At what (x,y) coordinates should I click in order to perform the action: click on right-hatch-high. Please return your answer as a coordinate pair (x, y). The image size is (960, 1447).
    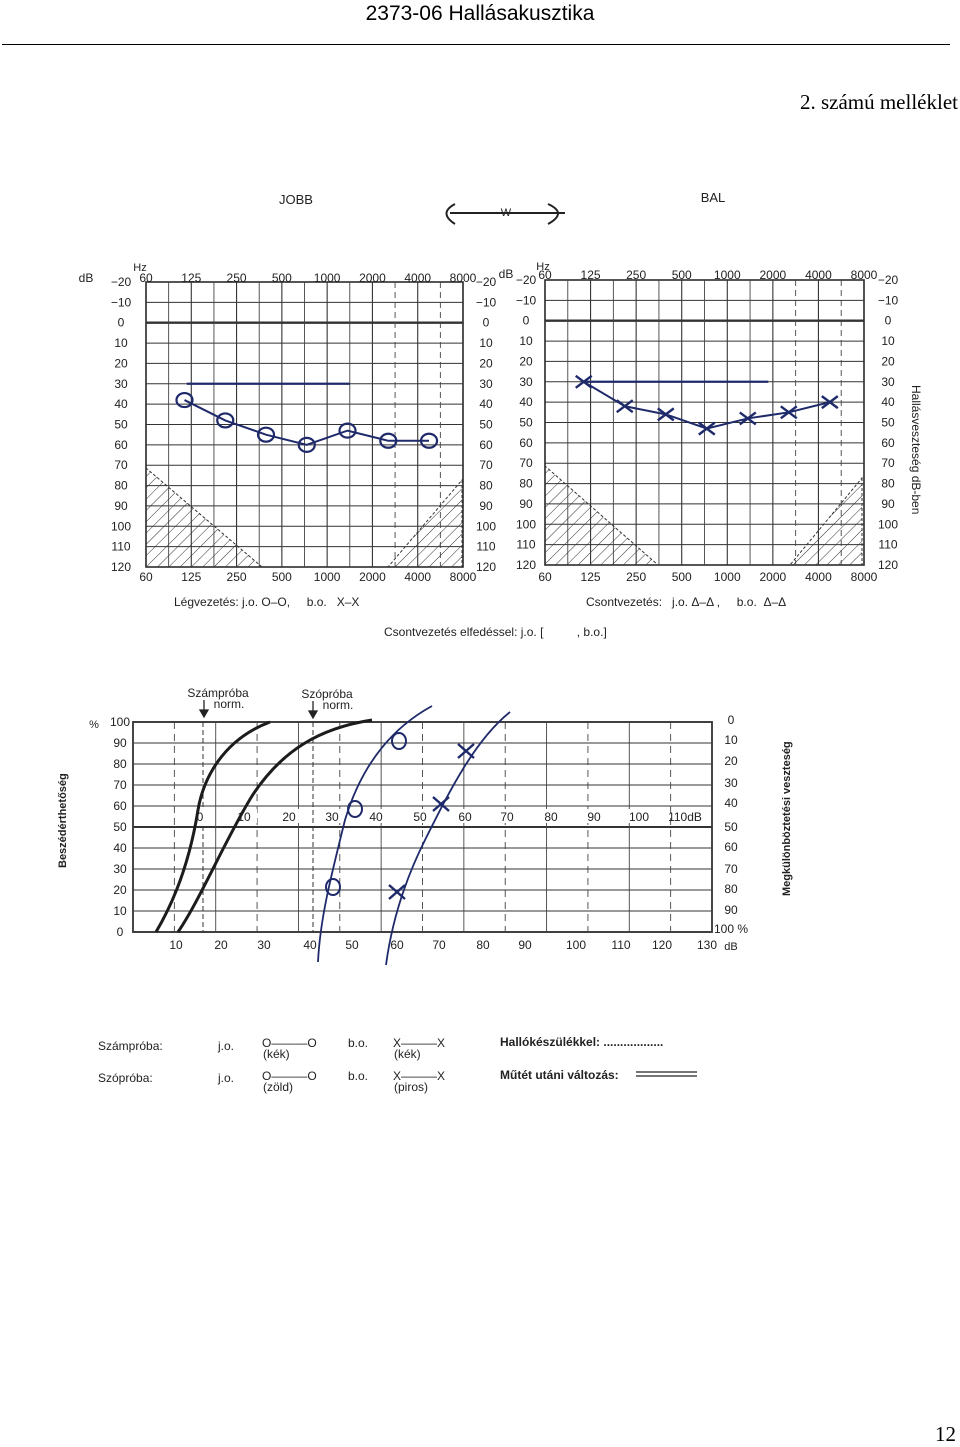
    Looking at the image, I should click on (424, 523).